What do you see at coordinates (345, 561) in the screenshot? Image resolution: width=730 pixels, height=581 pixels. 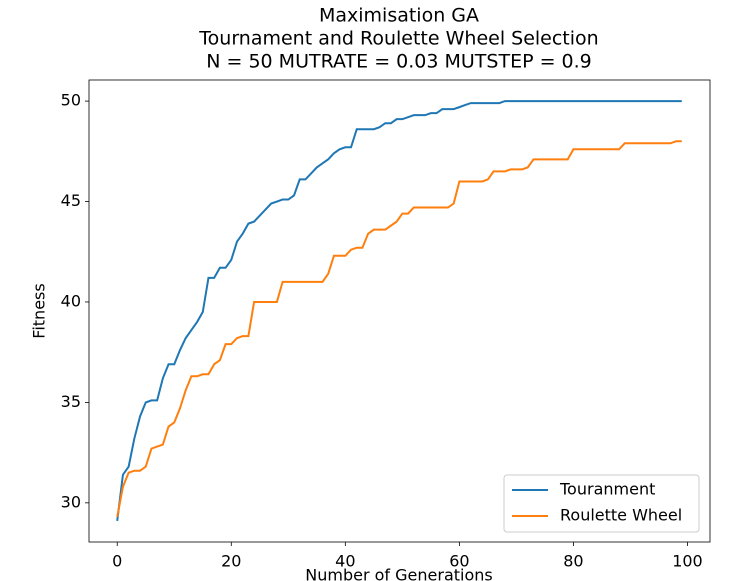 I see `x-tick-label: 40` at bounding box center [345, 561].